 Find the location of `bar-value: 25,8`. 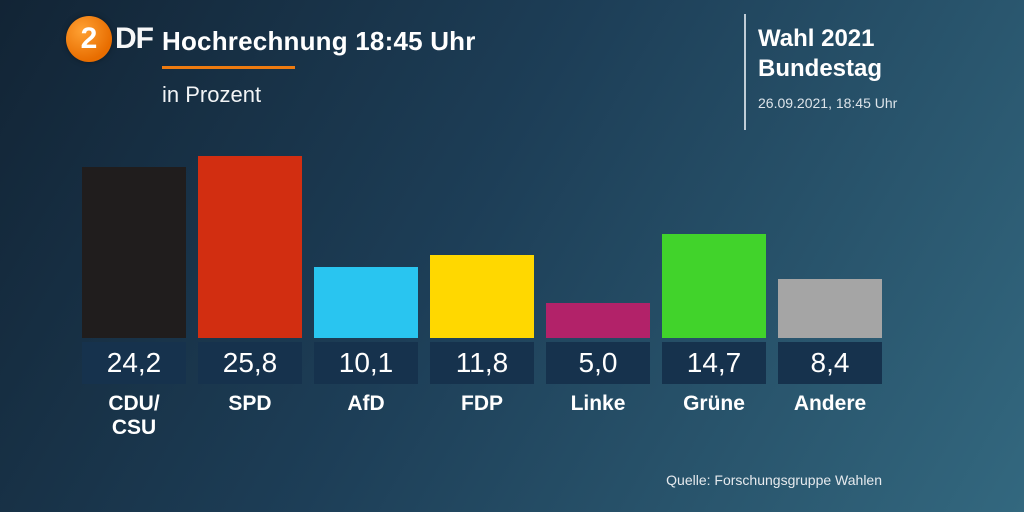

bar-value: 25,8 is located at coordinates (250, 362).